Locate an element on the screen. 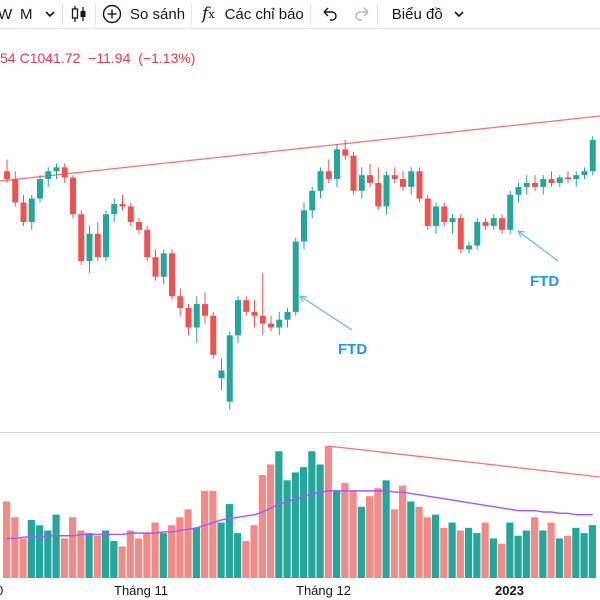  compare-button: So sánh is located at coordinates (143, 14).